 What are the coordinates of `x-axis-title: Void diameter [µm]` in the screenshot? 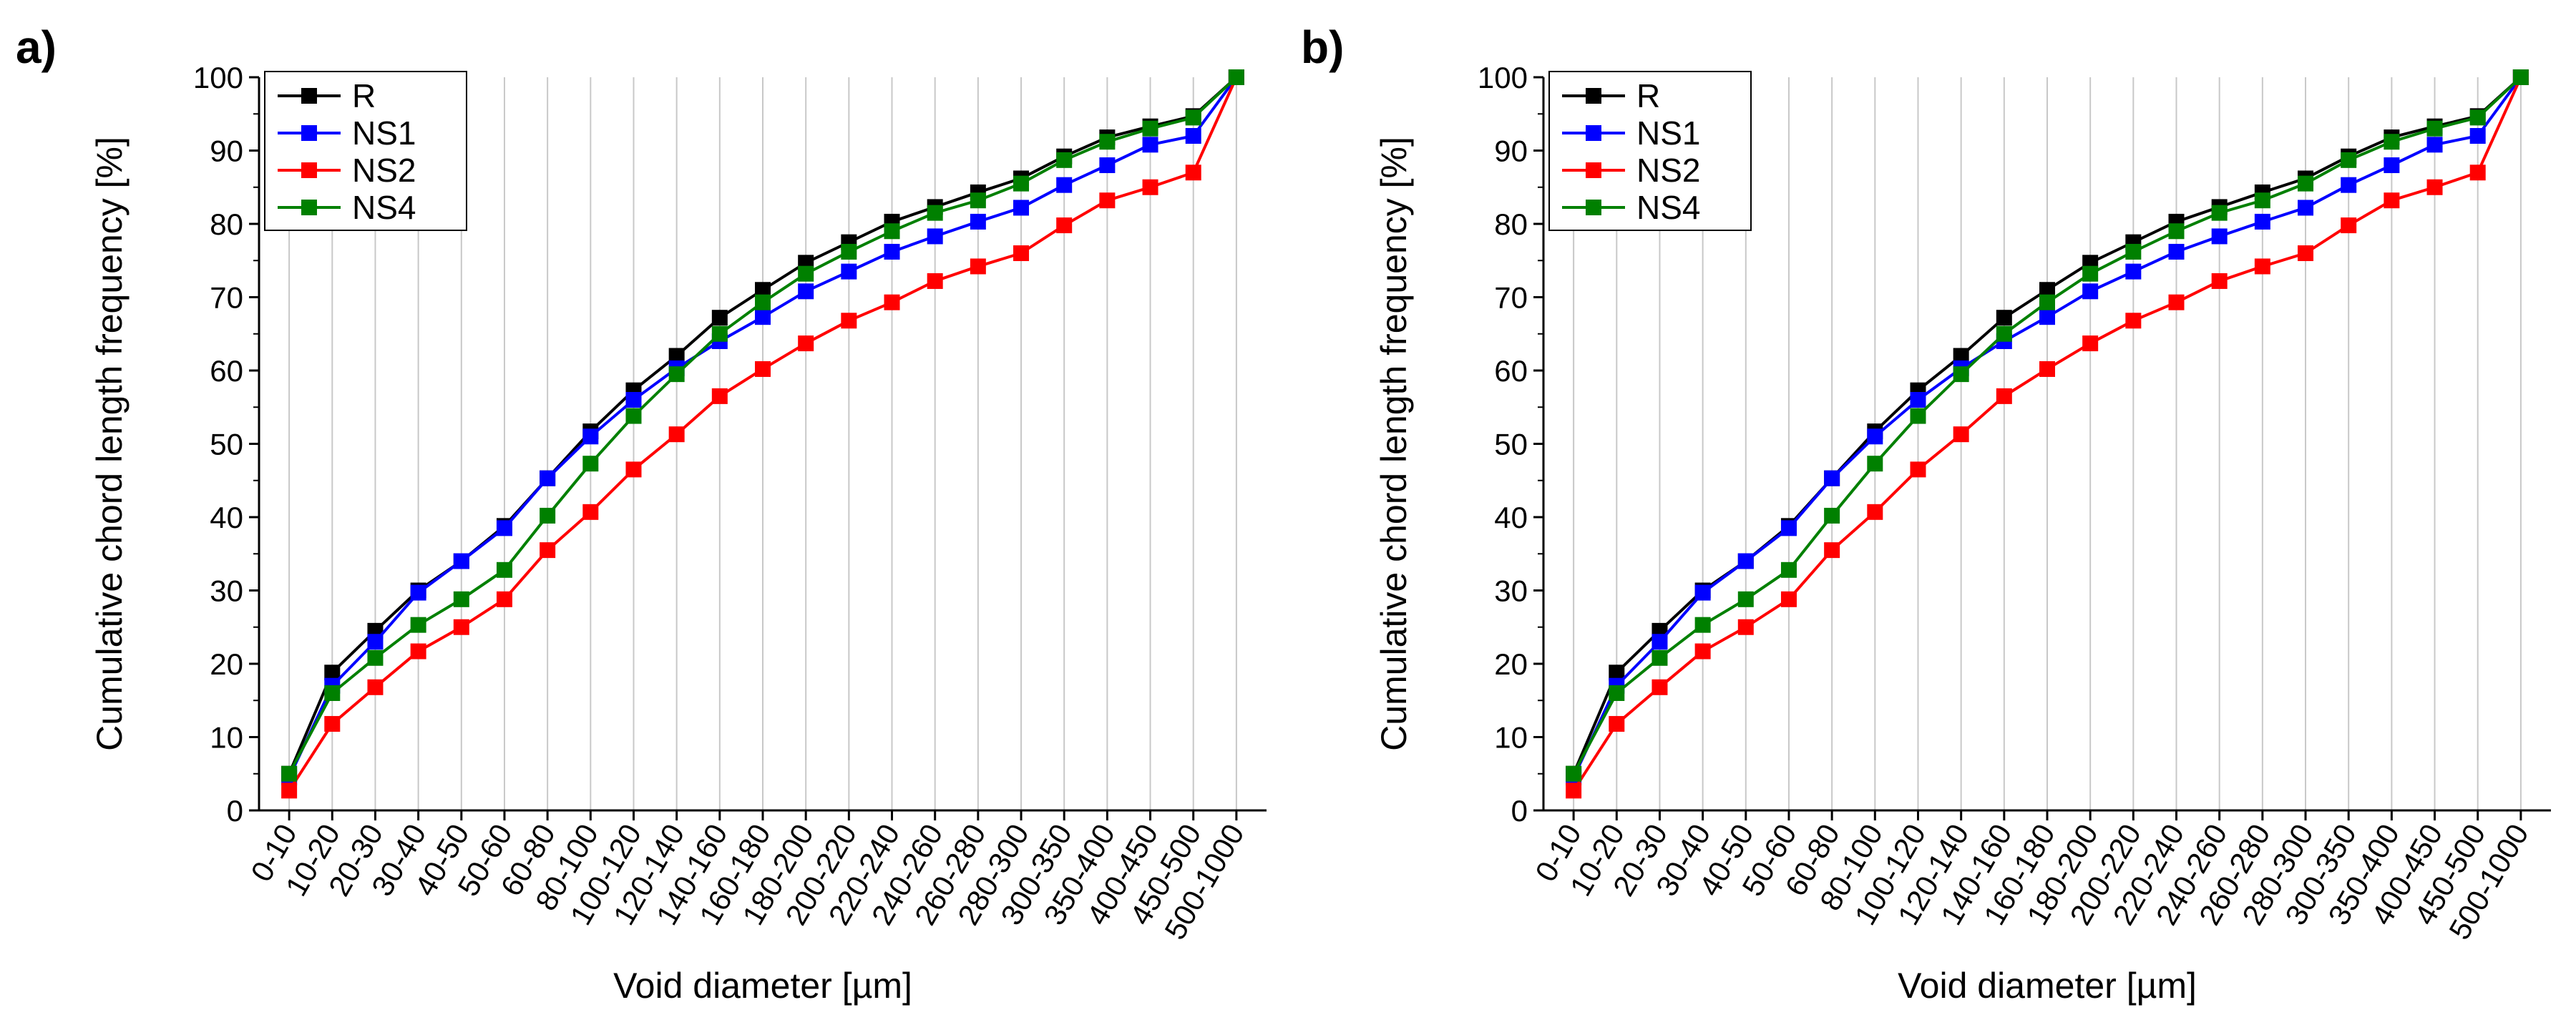 It's located at (2047, 986).